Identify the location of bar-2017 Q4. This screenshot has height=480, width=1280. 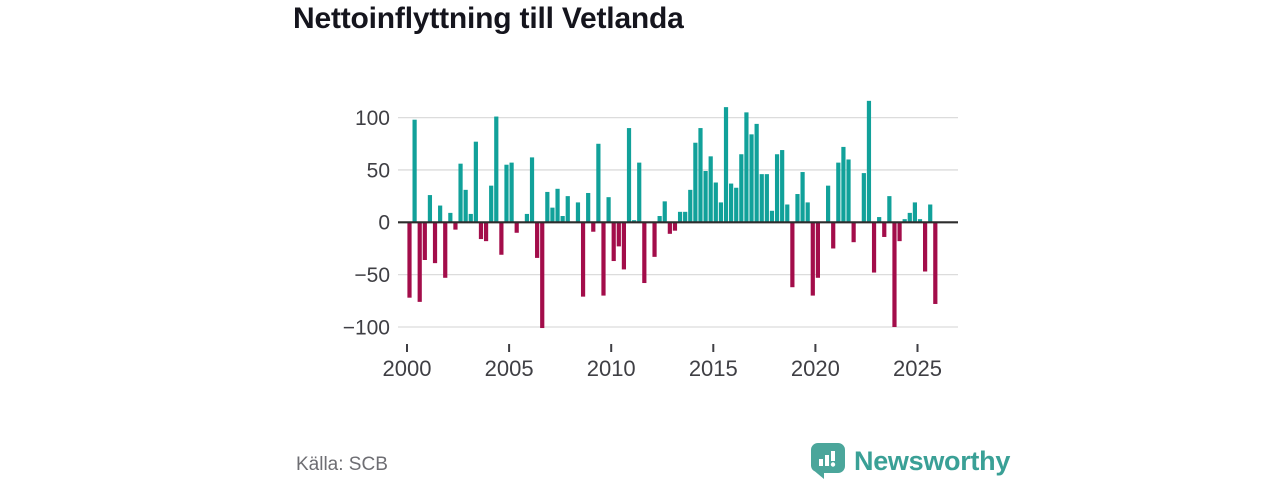
(772, 216).